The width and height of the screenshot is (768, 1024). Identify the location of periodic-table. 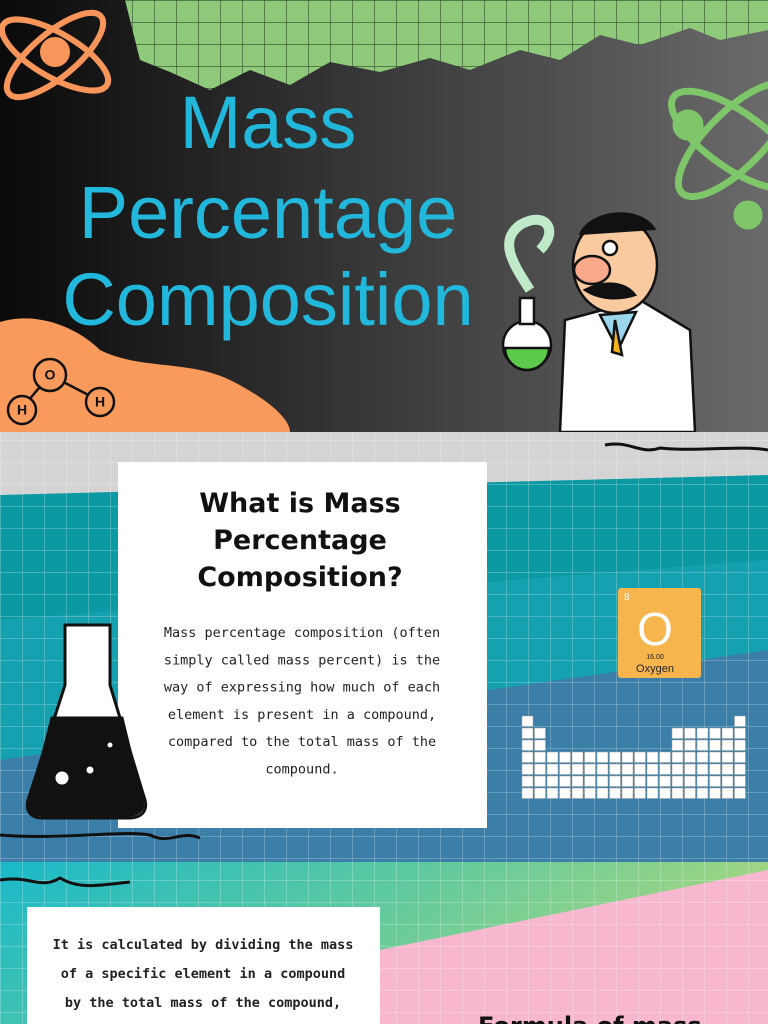
(633, 757).